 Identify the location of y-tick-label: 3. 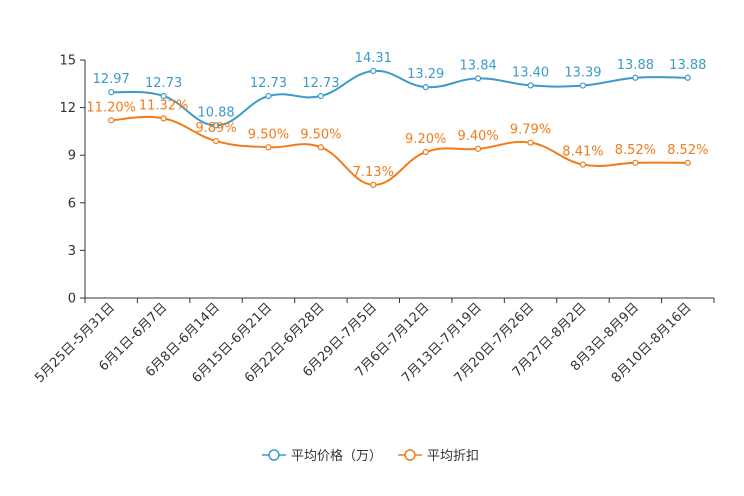
(72, 251).